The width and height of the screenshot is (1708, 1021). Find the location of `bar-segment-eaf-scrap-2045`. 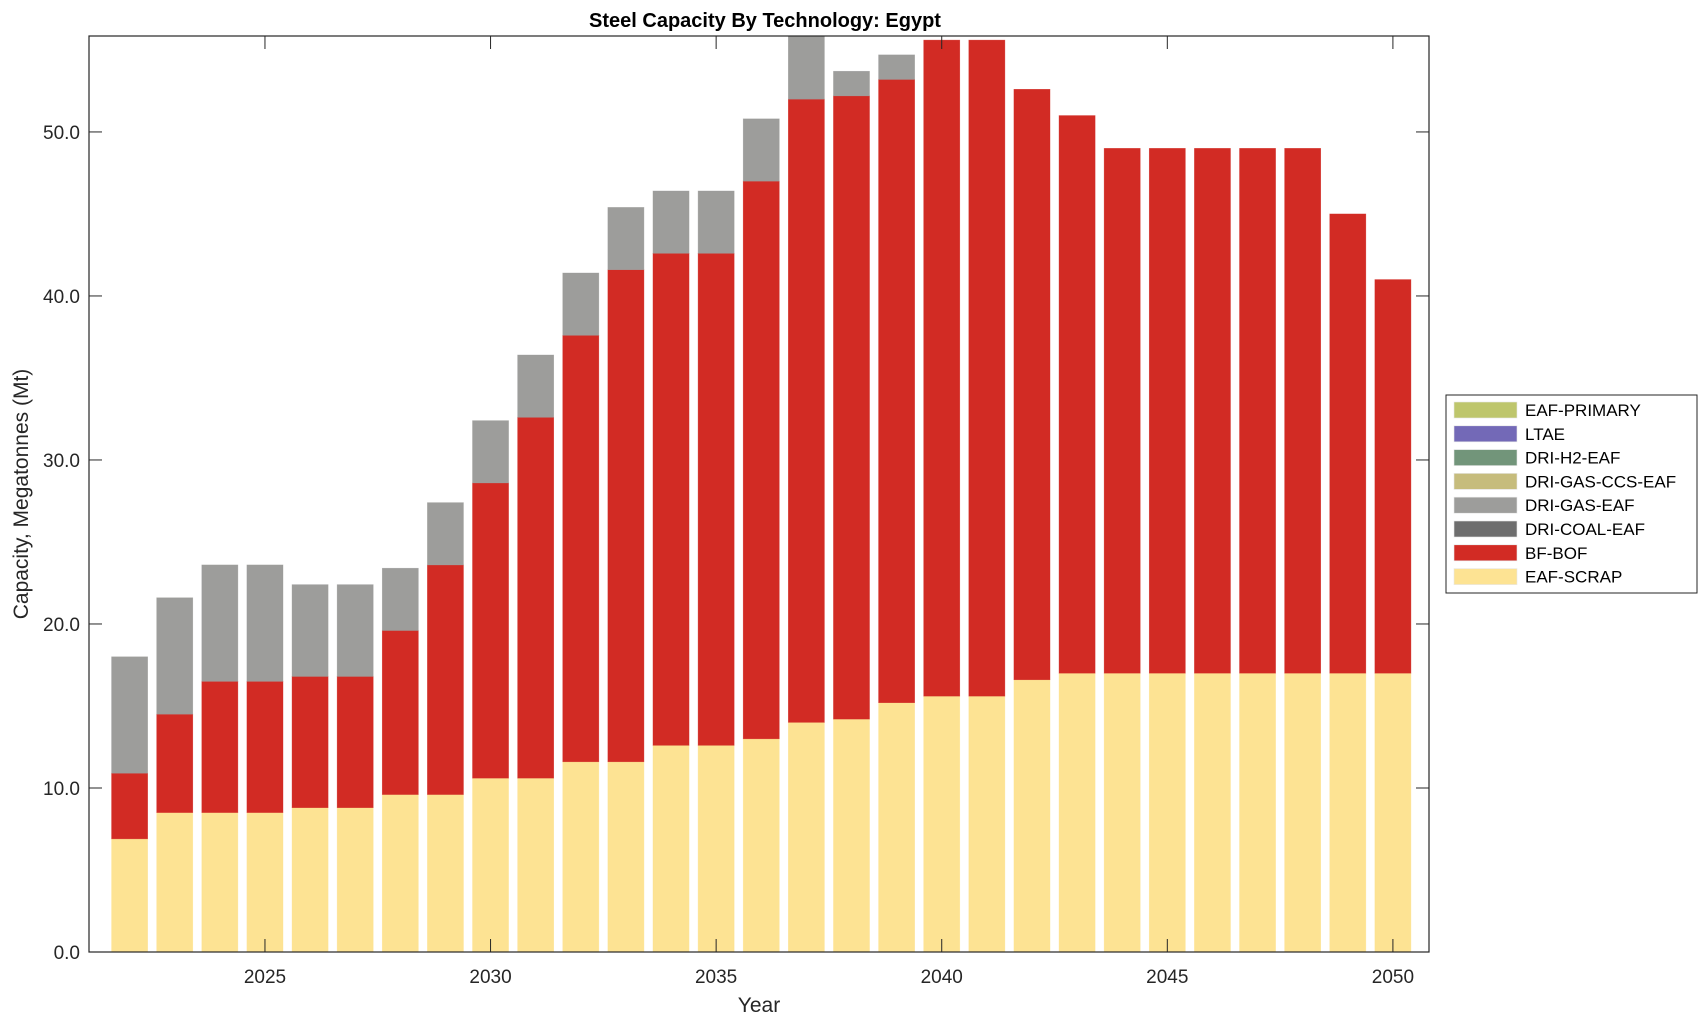

bar-segment-eaf-scrap-2045 is located at coordinates (1167, 812).